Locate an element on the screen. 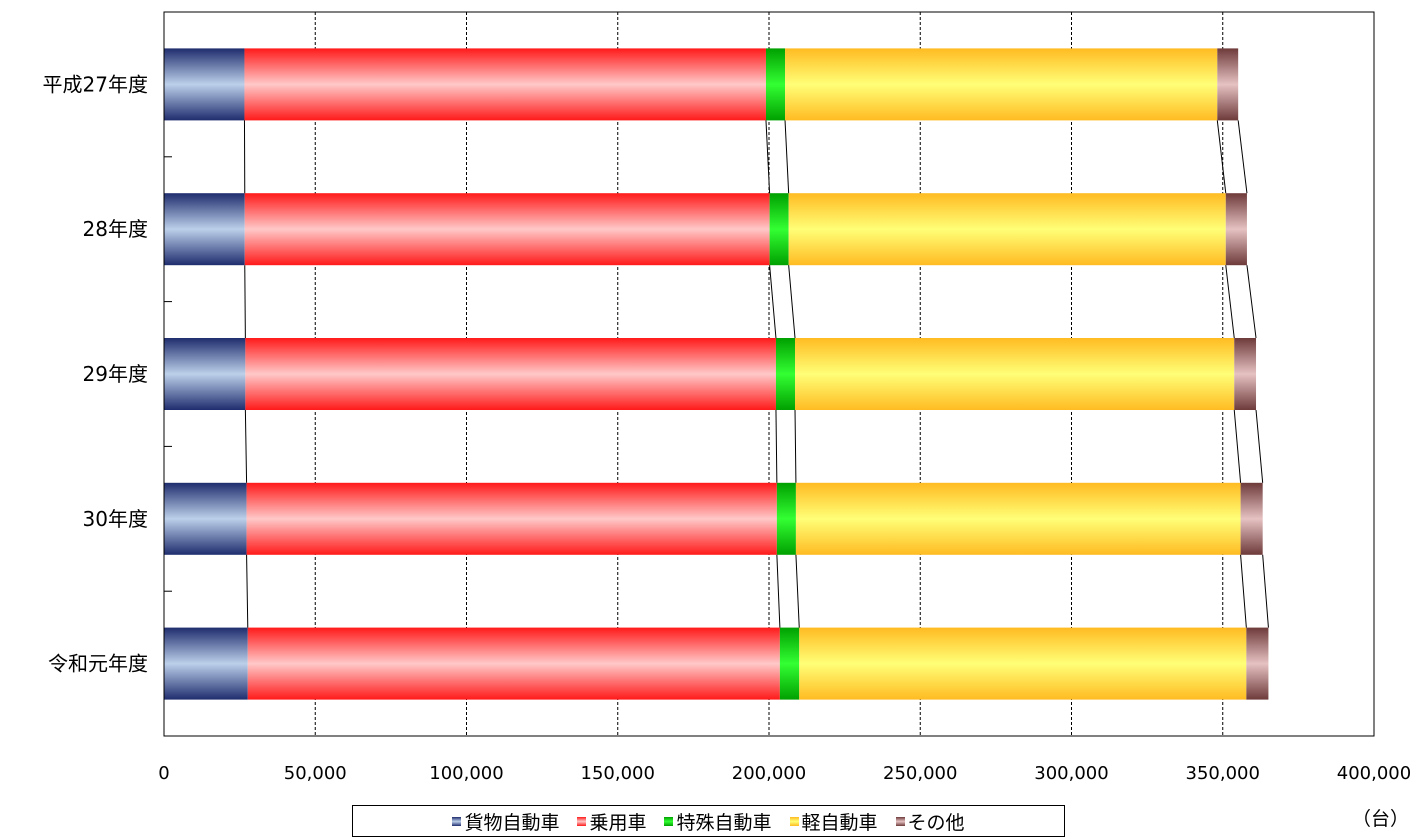  x-tick-label: 150,000 is located at coordinates (618, 773).